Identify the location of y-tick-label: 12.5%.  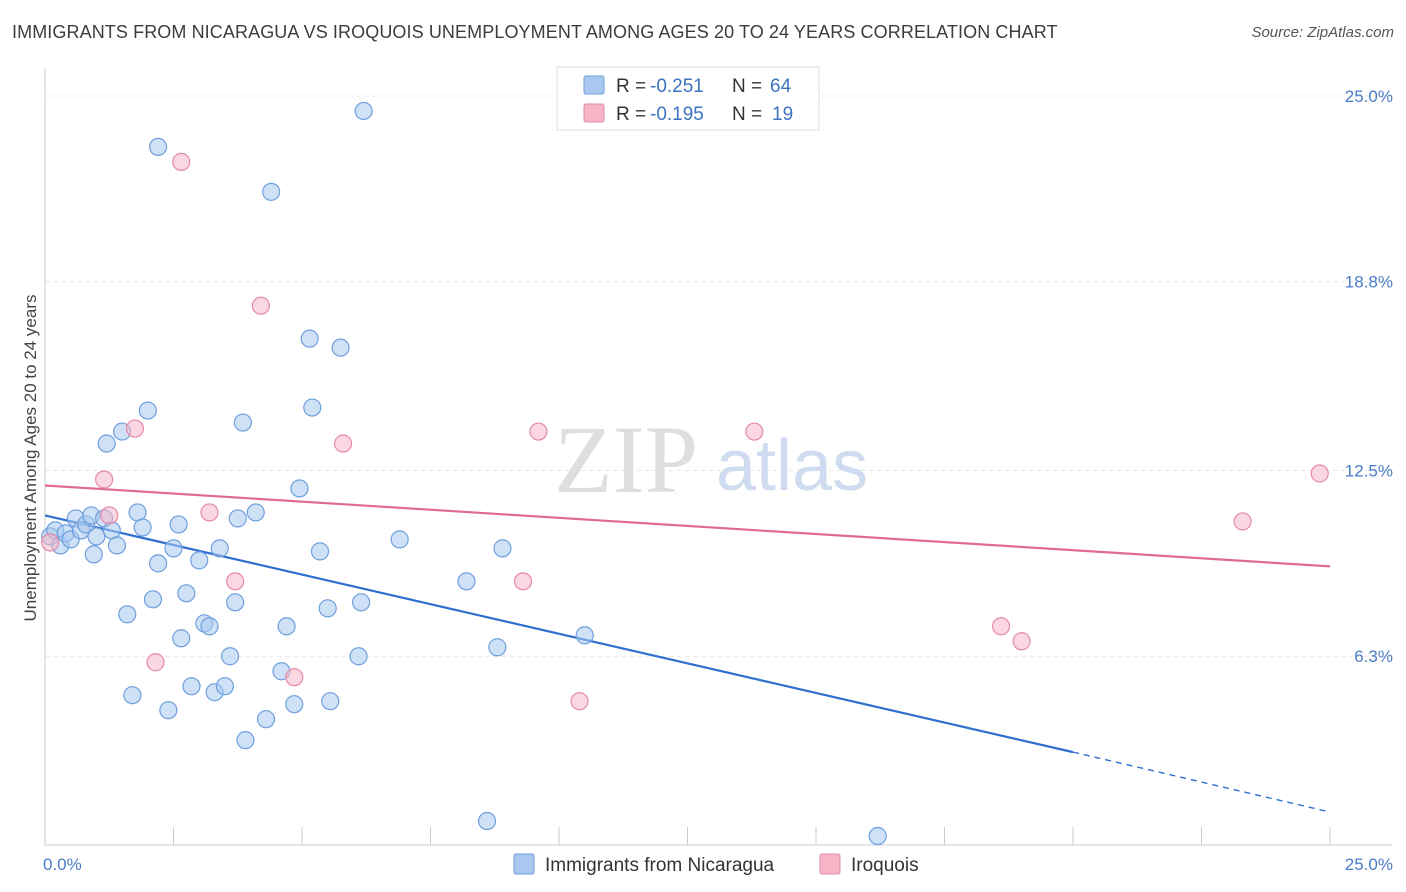
(1369, 470).